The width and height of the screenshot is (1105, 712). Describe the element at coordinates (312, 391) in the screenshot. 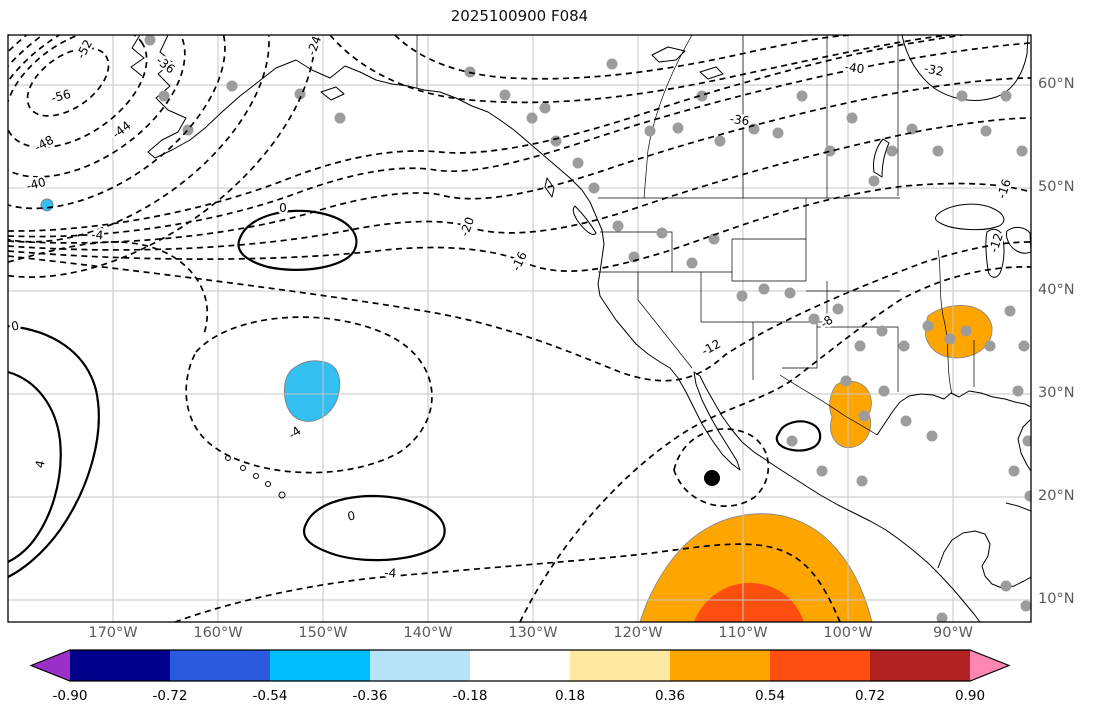

I see `shaded-negative-pacific` at that location.